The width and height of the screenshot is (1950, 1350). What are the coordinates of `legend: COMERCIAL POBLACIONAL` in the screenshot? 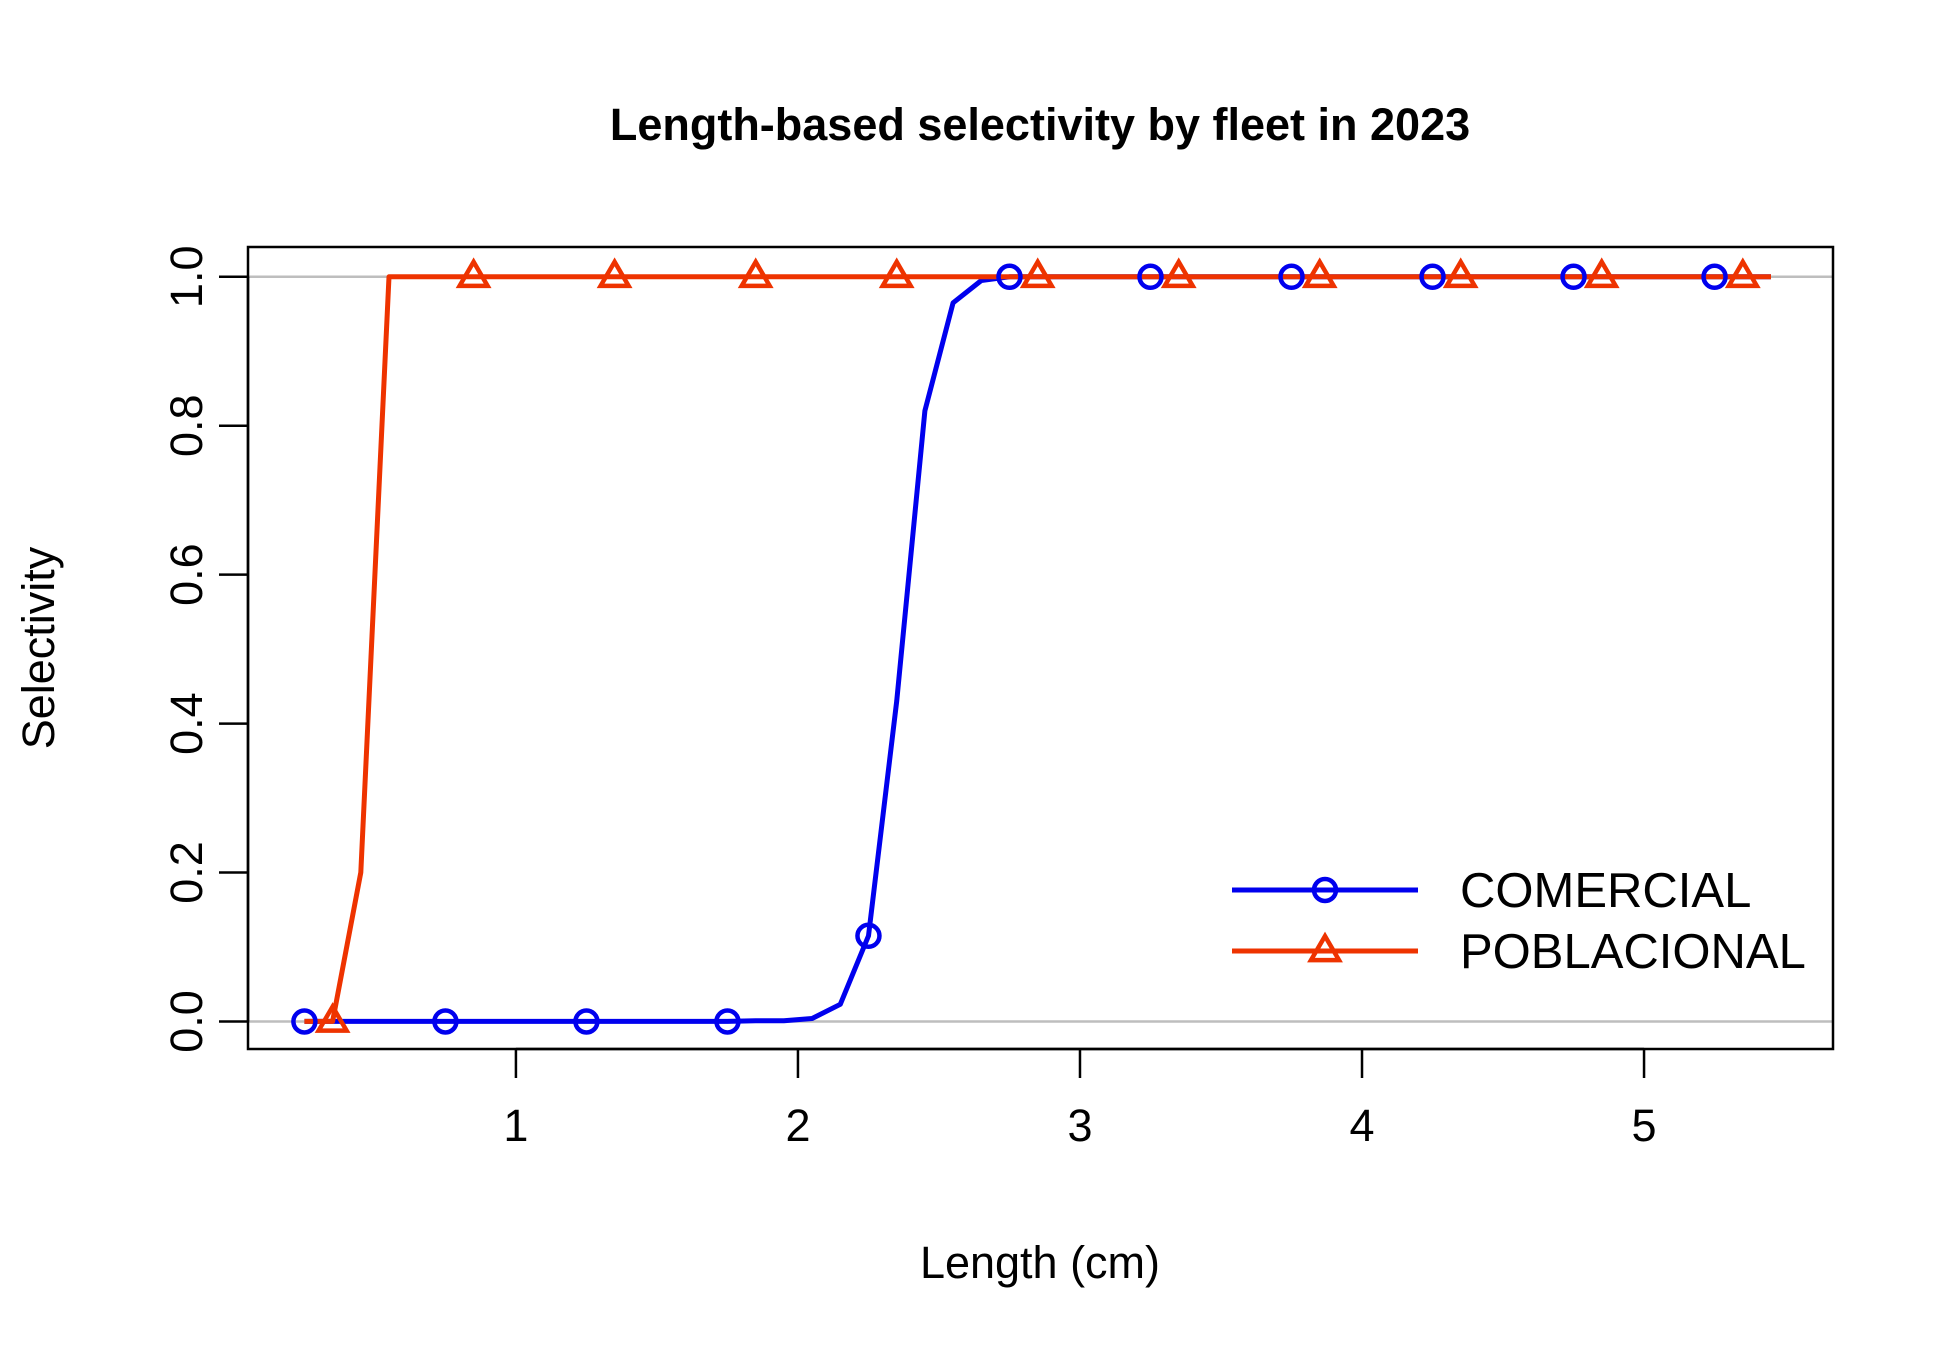 It's located at (1519, 921).